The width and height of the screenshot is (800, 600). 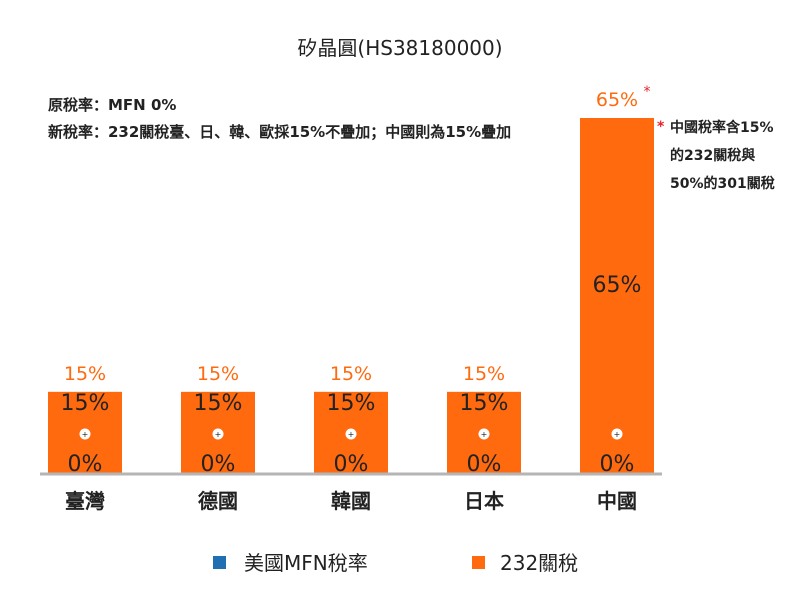 What do you see at coordinates (722, 183) in the screenshot?
I see `footnote-line-3: 50%的301關稅` at bounding box center [722, 183].